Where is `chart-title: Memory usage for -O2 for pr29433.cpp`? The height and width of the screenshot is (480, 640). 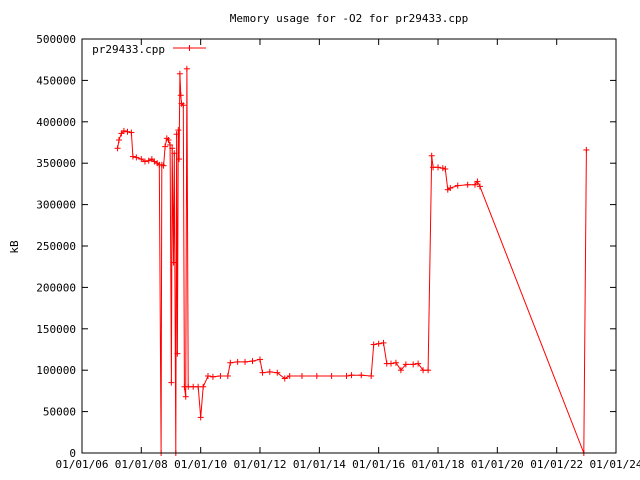
chart-title: Memory usage for -O2 for pr29433.cpp is located at coordinates (349, 18).